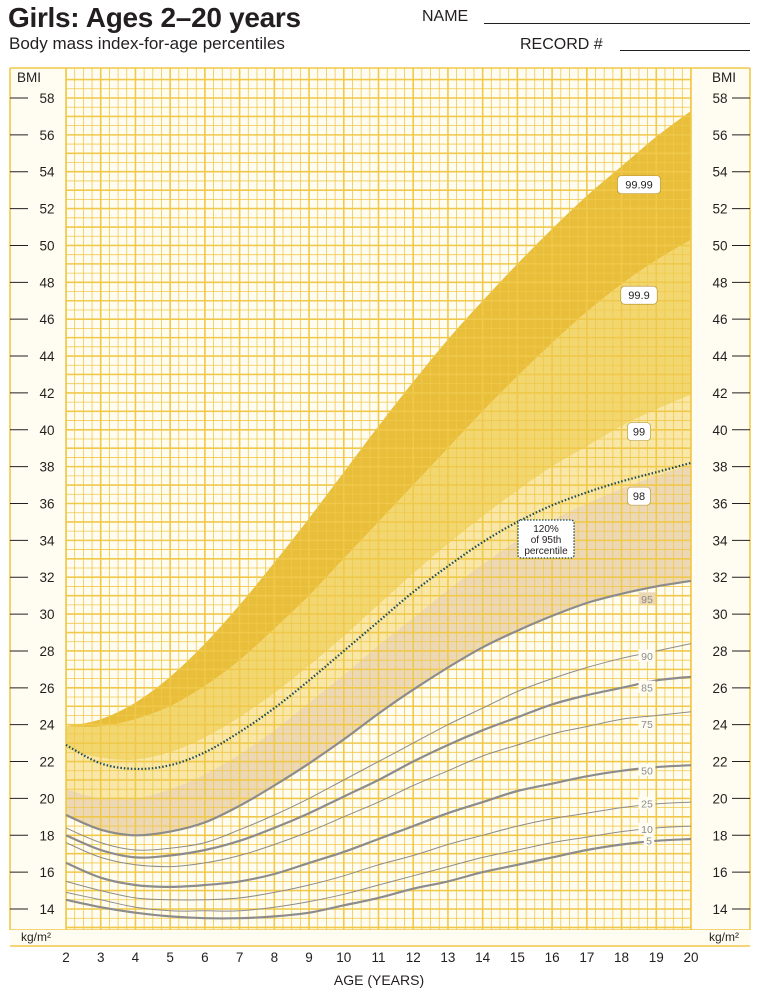 The image size is (768, 992). Describe the element at coordinates (719, 835) in the screenshot. I see `y-tick-label-right: 18` at that location.